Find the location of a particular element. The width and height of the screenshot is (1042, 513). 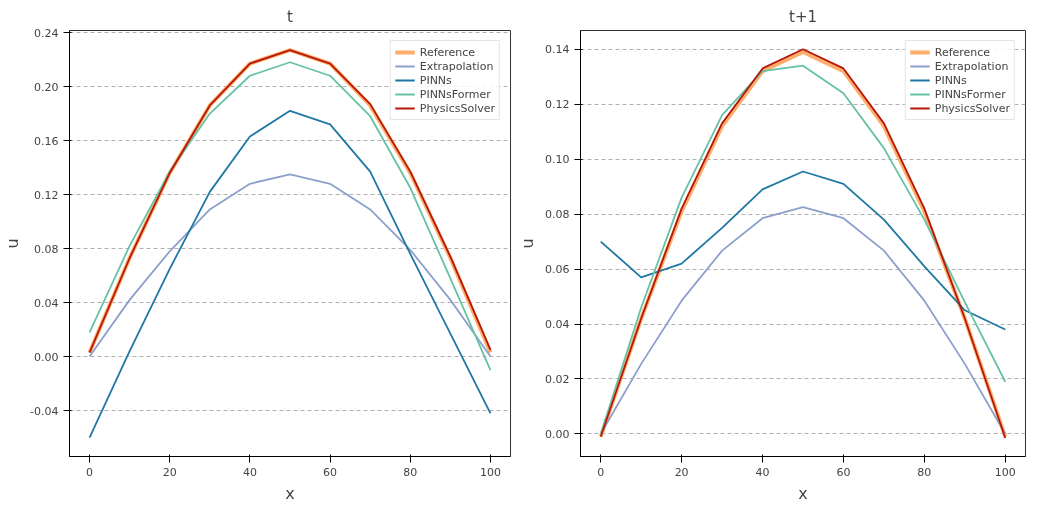

y-tick-label: -0.04 is located at coordinates (44, 411).